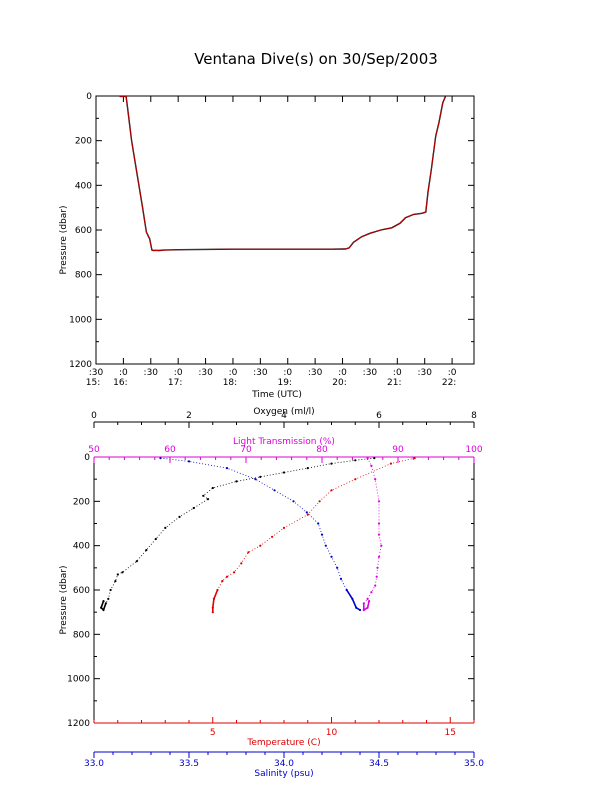 The image size is (612, 785). Describe the element at coordinates (339, 383) in the screenshot. I see `x-tick-label: 20:` at that location.